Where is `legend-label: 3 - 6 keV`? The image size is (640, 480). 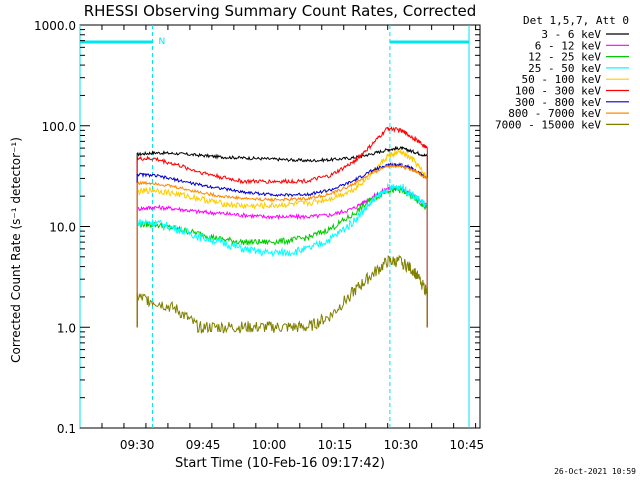
legend-label: 3 - 6 keV is located at coordinates (571, 34).